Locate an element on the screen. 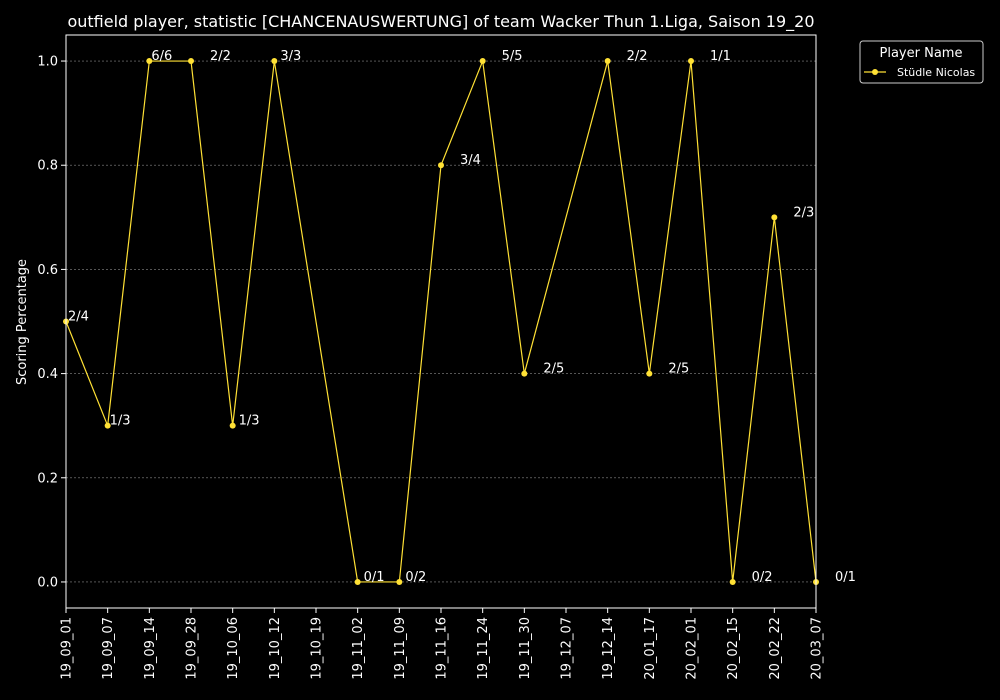  data-label: 2/3 is located at coordinates (803, 212).